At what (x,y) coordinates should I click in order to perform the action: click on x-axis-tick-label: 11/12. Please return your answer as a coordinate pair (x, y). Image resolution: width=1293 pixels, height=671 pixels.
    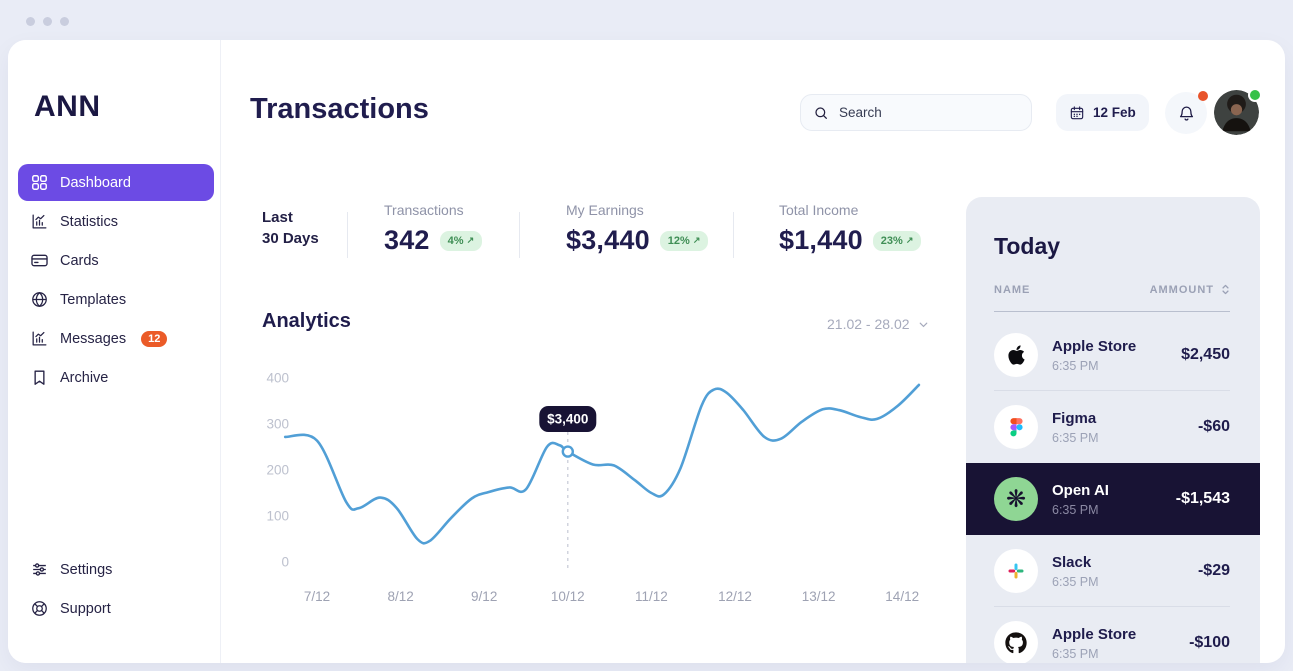
    Looking at the image, I should click on (651, 596).